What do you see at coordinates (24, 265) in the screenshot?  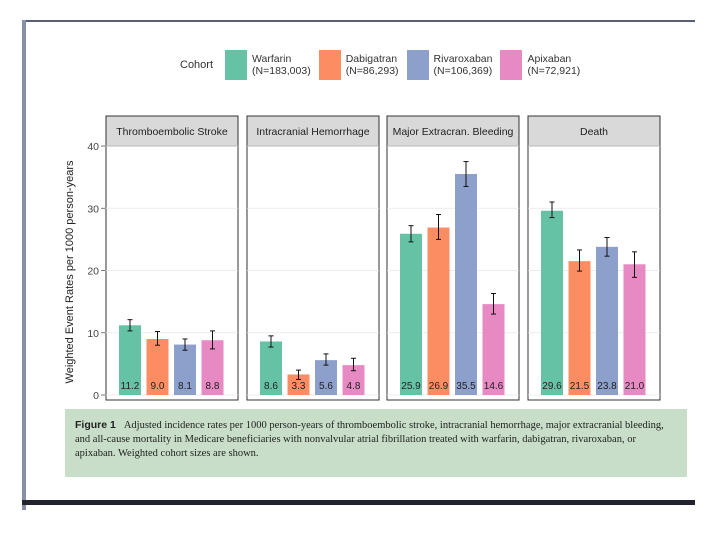 I see `frame-left-border` at bounding box center [24, 265].